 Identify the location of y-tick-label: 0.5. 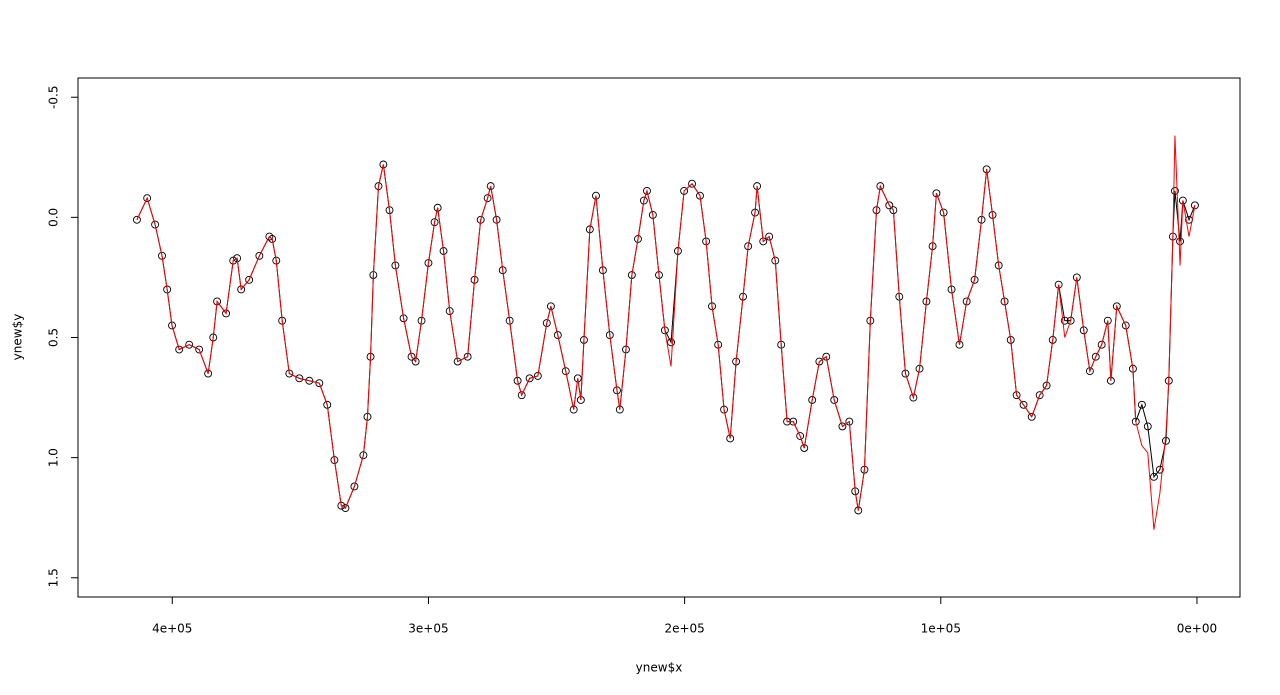
(54, 337).